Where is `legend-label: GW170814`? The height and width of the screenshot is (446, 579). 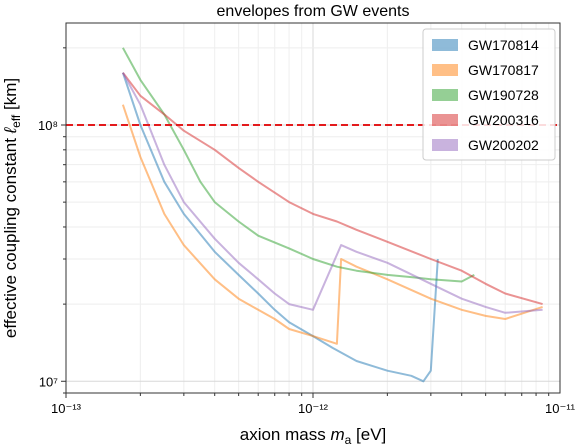 legend-label: GW170814 is located at coordinates (503, 45).